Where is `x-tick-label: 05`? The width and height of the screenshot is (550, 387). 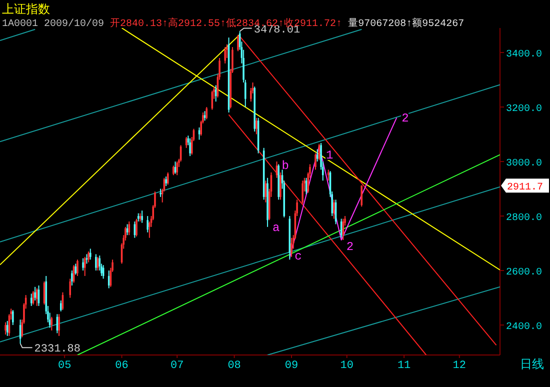 x-tick-label: 05 is located at coordinates (65, 366).